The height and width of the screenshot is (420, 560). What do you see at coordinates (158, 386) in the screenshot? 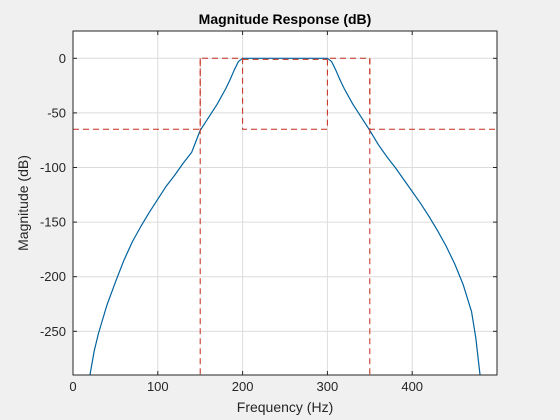
I see `x-tick-label: 100` at bounding box center [158, 386].